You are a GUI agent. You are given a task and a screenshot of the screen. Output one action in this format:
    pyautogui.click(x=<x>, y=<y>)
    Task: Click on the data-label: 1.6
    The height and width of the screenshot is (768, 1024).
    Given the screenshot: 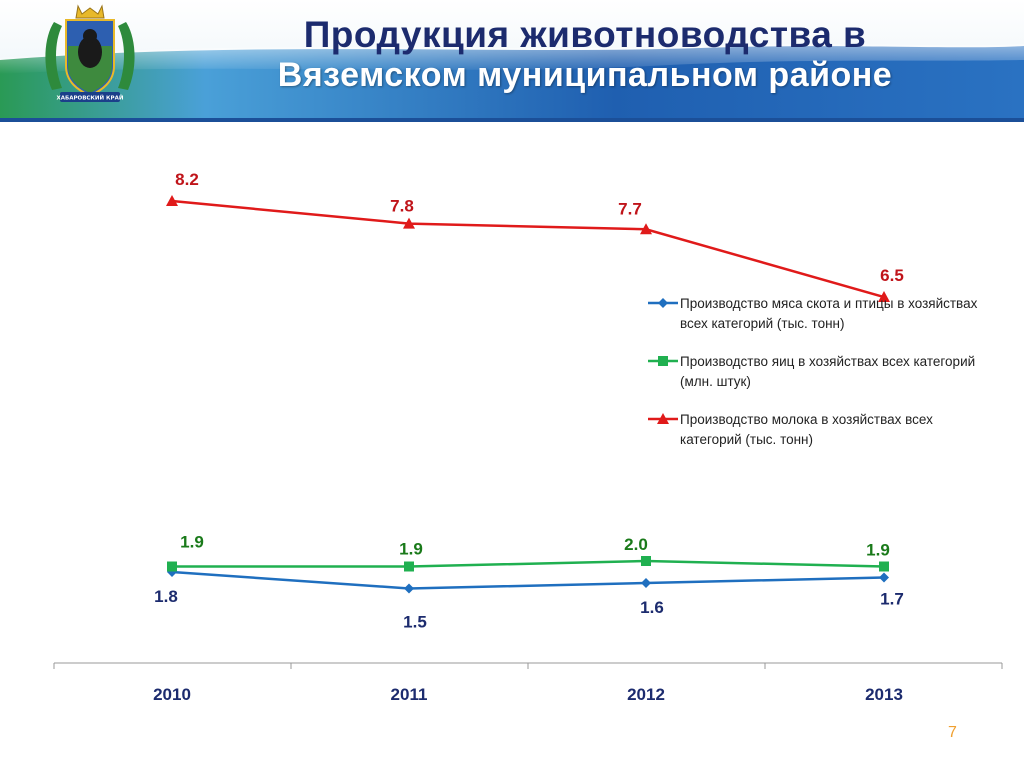 What is the action you would take?
    pyautogui.click(x=652, y=607)
    